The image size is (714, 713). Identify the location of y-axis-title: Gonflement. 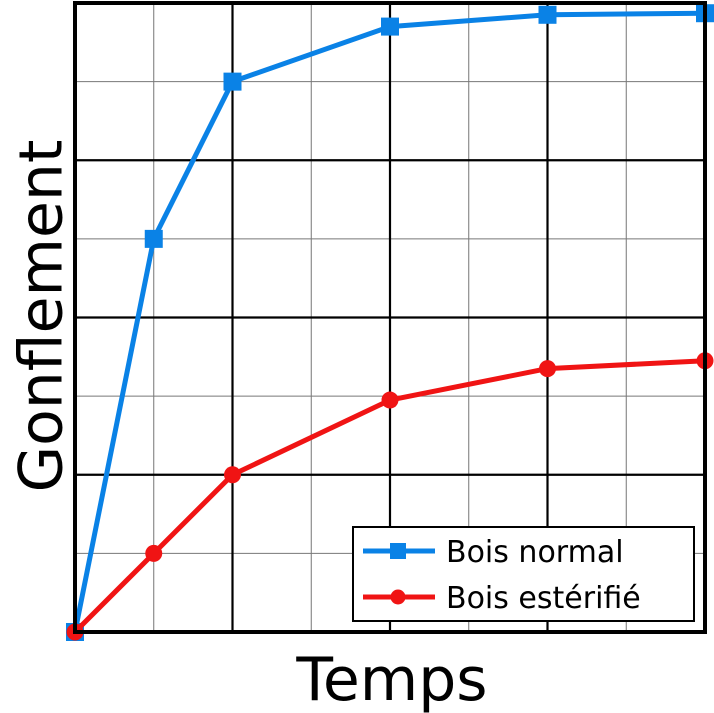
(42, 316).